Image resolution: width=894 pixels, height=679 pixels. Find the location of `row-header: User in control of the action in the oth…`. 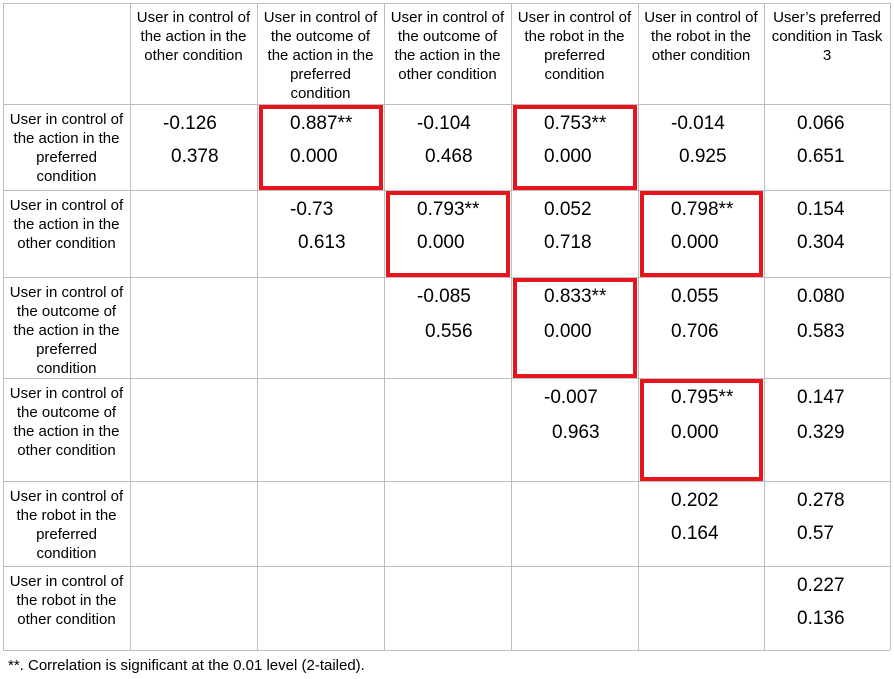

row-header: User in control of the action in the oth… is located at coordinates (66, 224).